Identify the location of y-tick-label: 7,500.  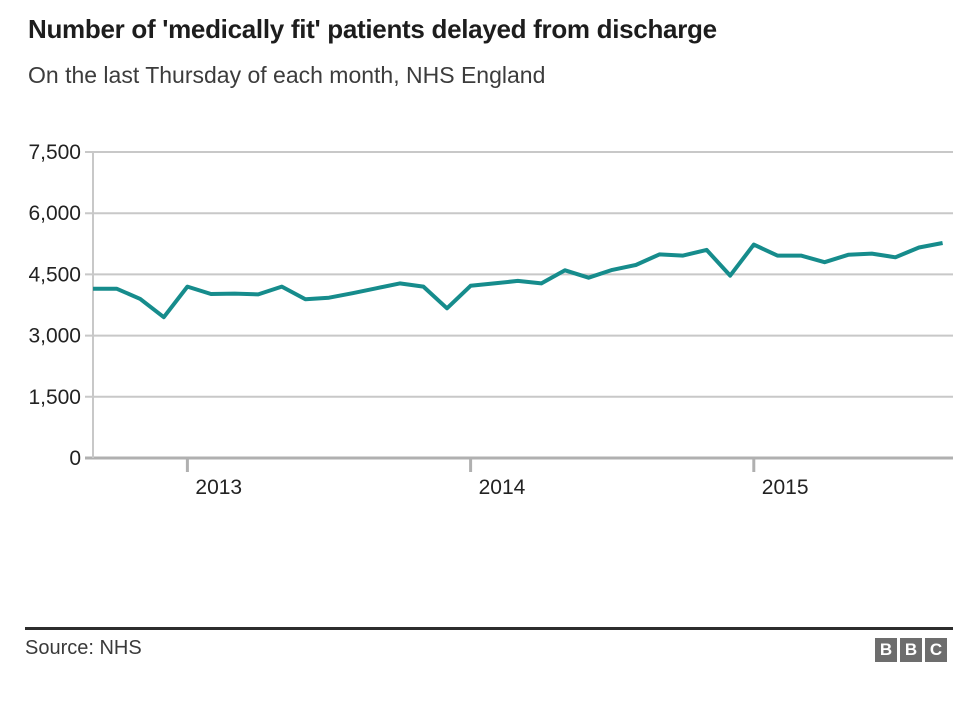
(54, 152).